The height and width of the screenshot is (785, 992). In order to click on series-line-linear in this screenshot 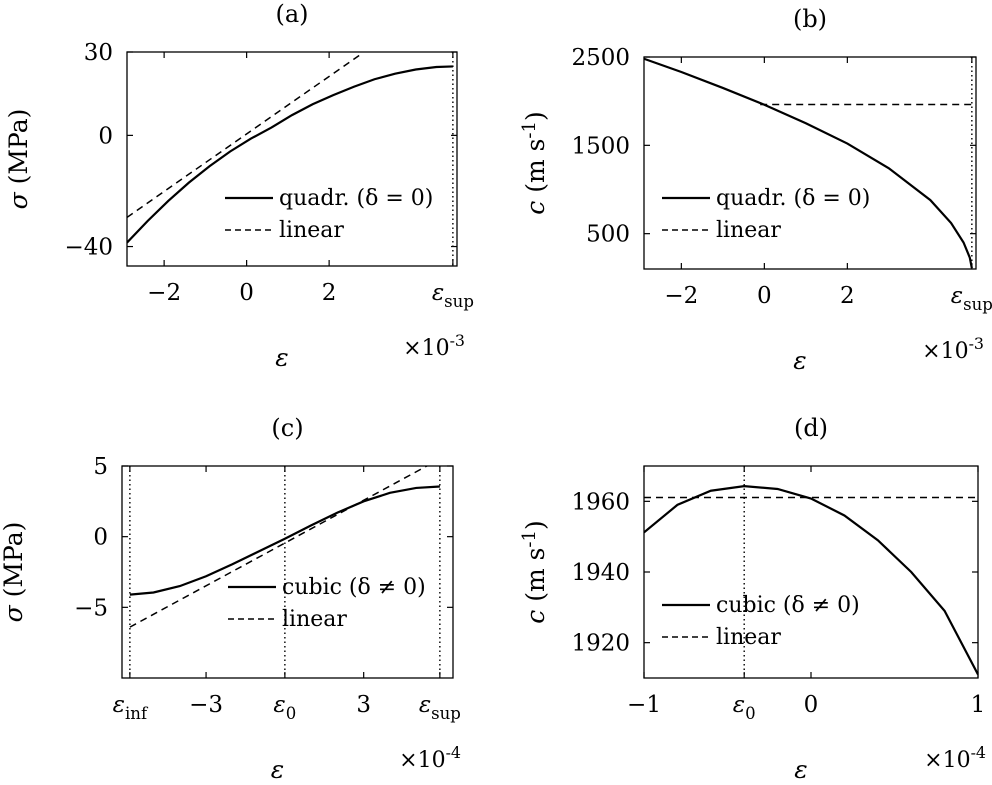, I will do `click(279, 547)`.